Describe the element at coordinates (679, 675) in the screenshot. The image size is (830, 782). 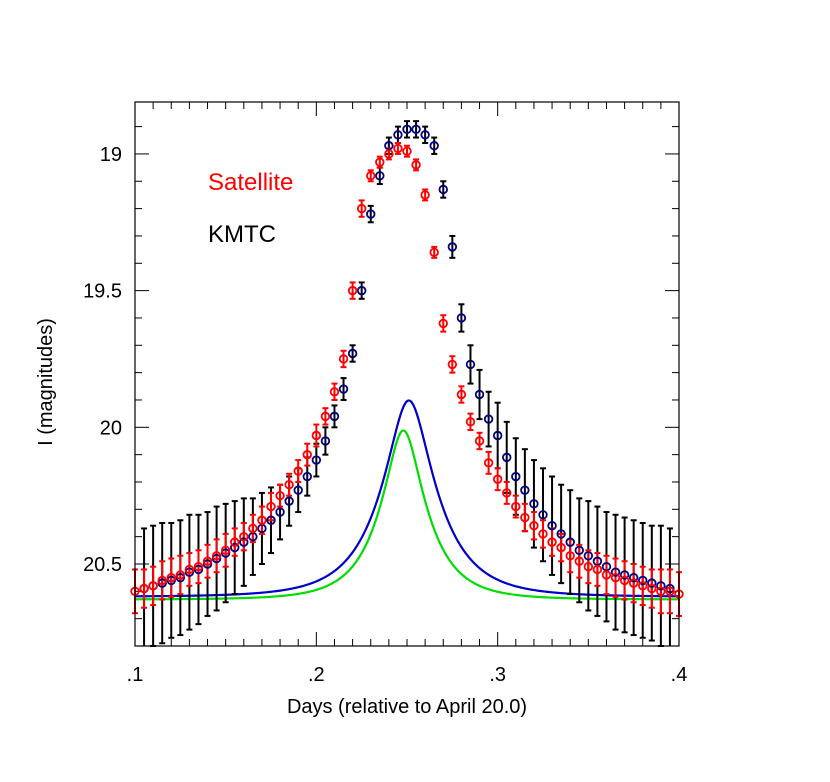
I see `x-tick-label: .4` at that location.